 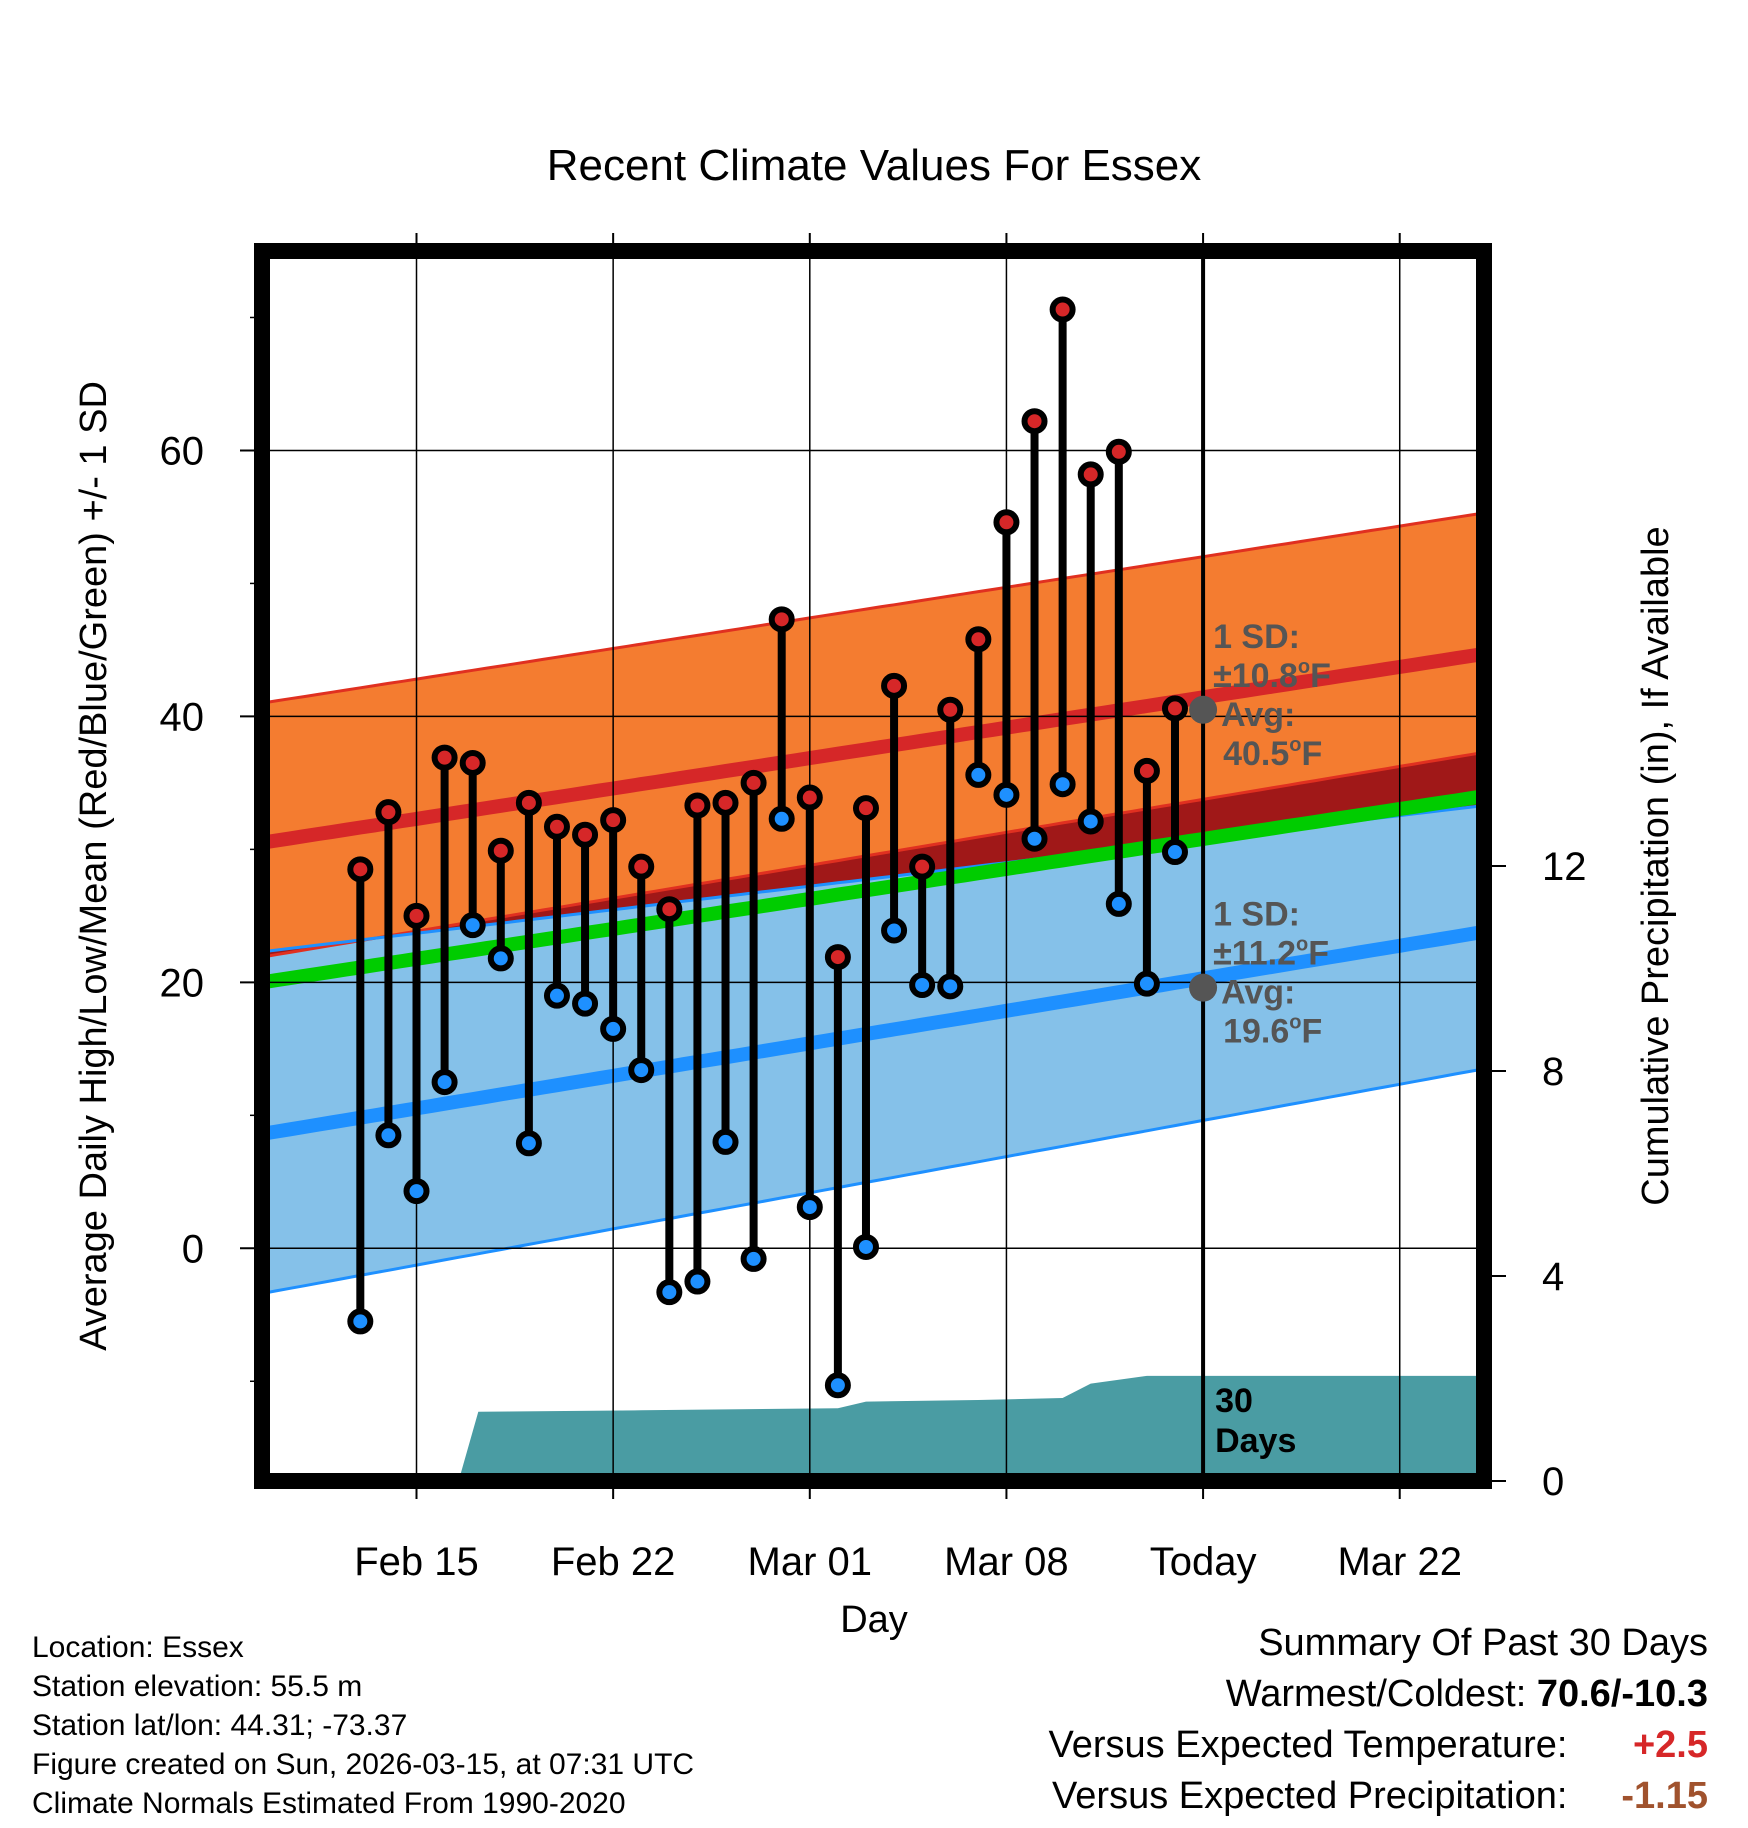 I want to click on left-tick-label: 20, so click(x=182, y=983).